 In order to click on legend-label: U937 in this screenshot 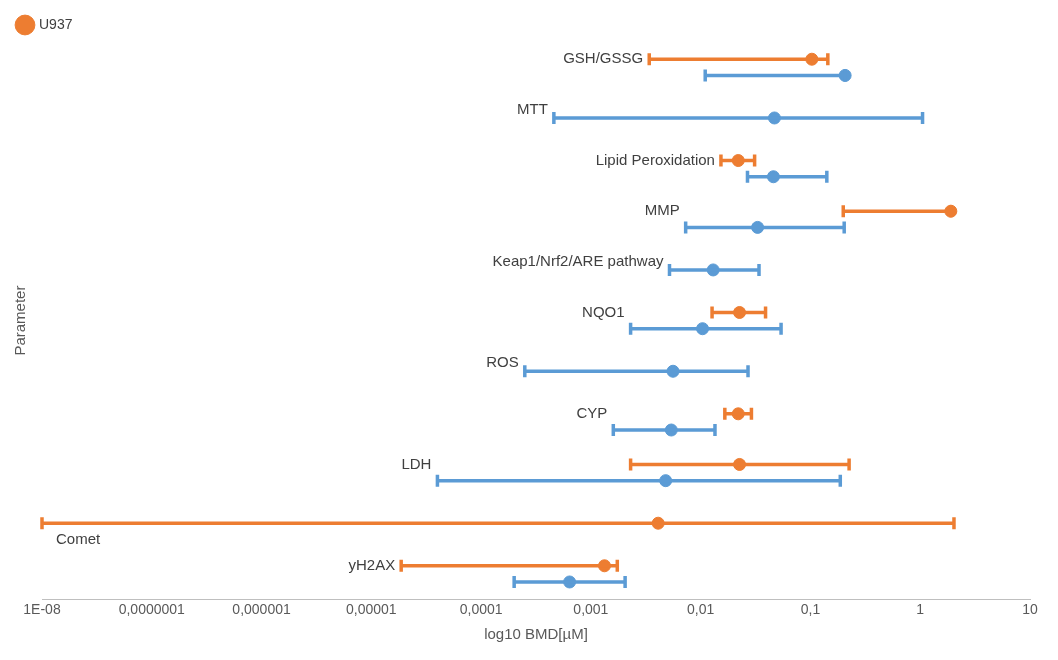, I will do `click(56, 23)`.